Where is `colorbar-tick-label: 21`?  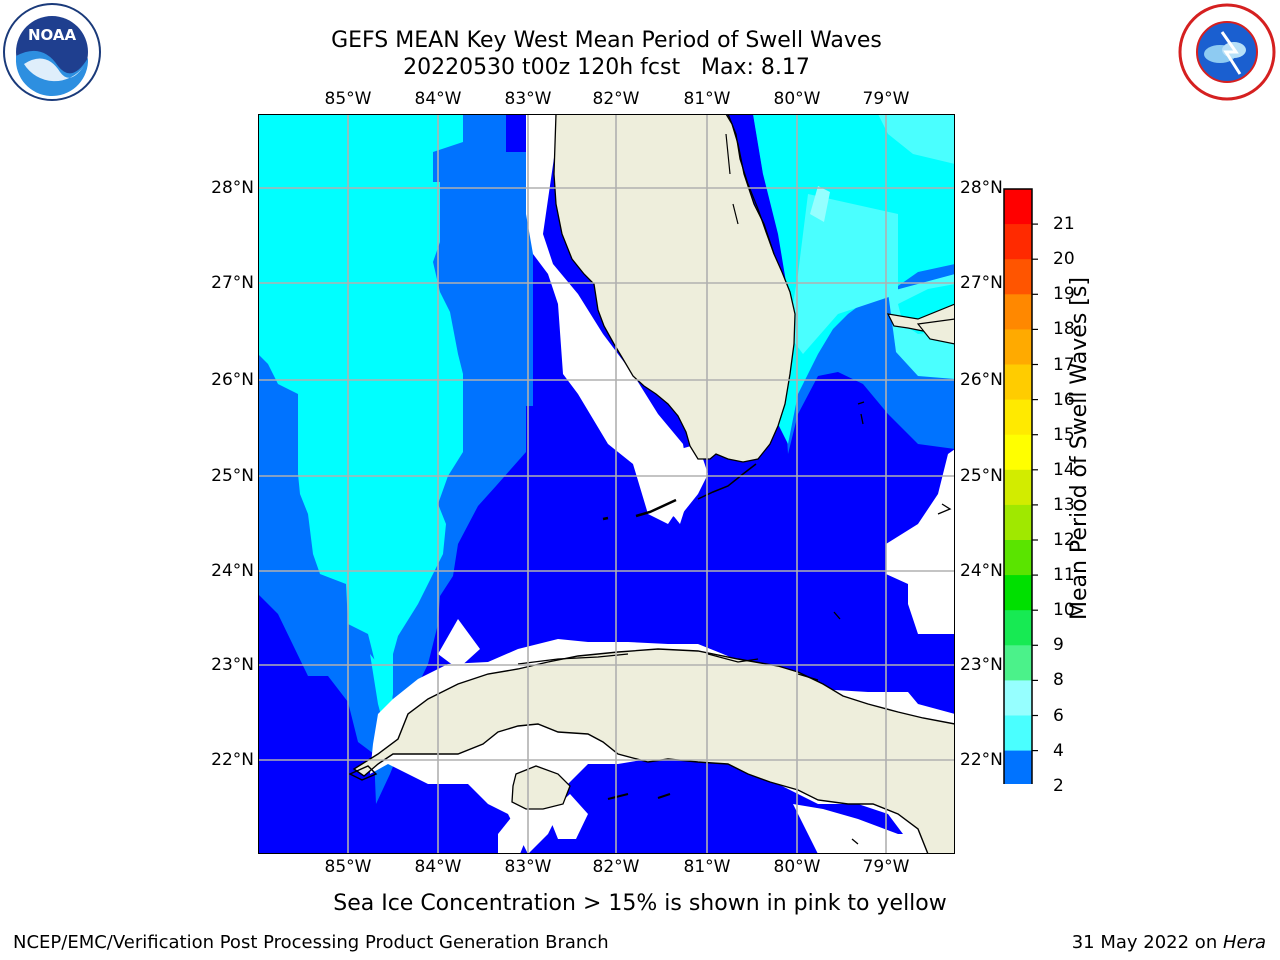
colorbar-tick-label: 21 is located at coordinates (1064, 224).